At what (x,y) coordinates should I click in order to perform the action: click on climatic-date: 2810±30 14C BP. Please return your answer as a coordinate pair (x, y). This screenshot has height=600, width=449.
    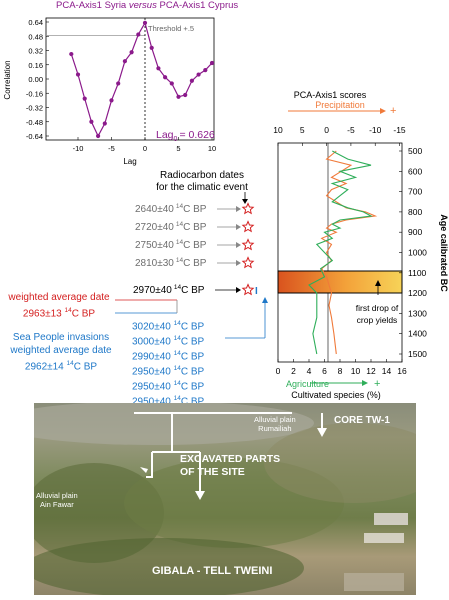
    Looking at the image, I should click on (171, 263).